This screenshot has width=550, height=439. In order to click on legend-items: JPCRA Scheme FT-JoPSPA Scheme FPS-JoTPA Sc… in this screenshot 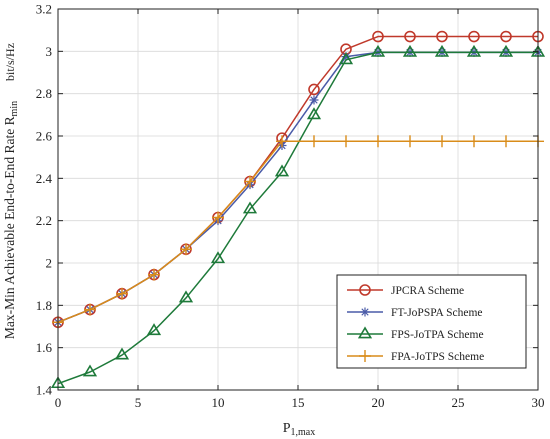, I will do `click(415, 323)`.